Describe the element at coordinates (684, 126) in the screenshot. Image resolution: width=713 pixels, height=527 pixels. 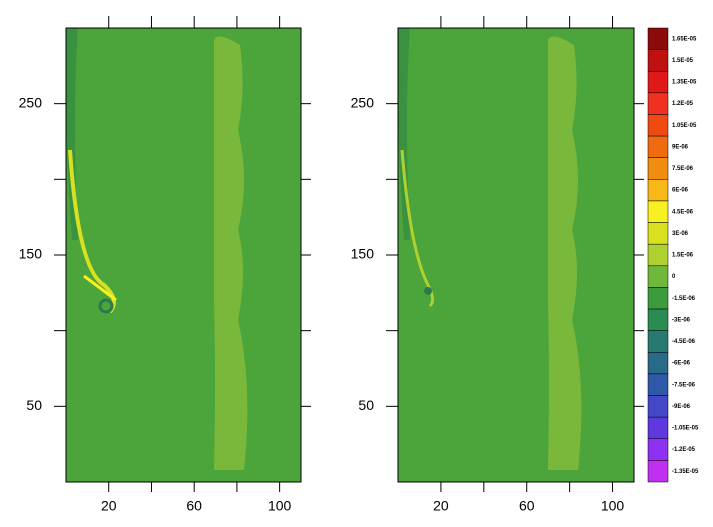
I see `colorbar-label: 1.05E-05` at that location.